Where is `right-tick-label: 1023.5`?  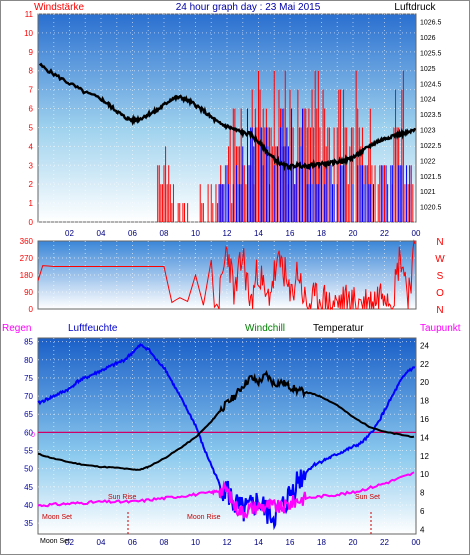 right-tick-label: 1023.5 is located at coordinates (431, 115).